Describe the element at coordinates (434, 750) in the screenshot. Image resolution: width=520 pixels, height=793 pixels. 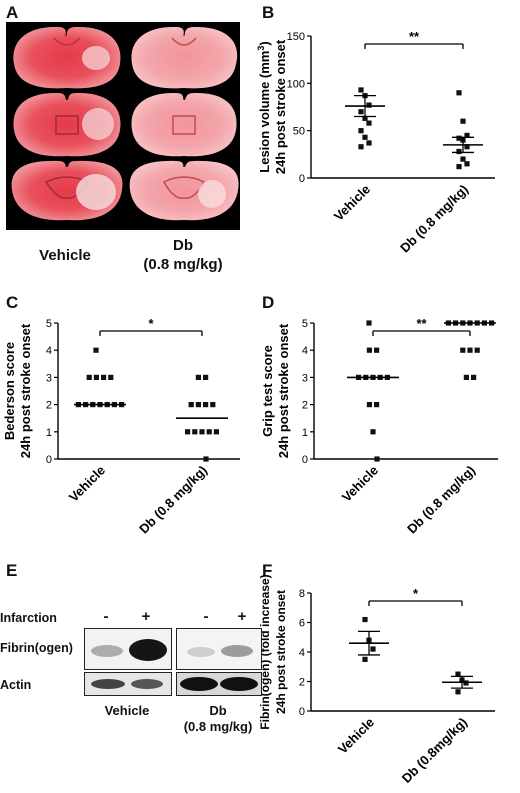
I see `chart-f-xtick-label-1: Db (0.8mg/kg)` at that location.